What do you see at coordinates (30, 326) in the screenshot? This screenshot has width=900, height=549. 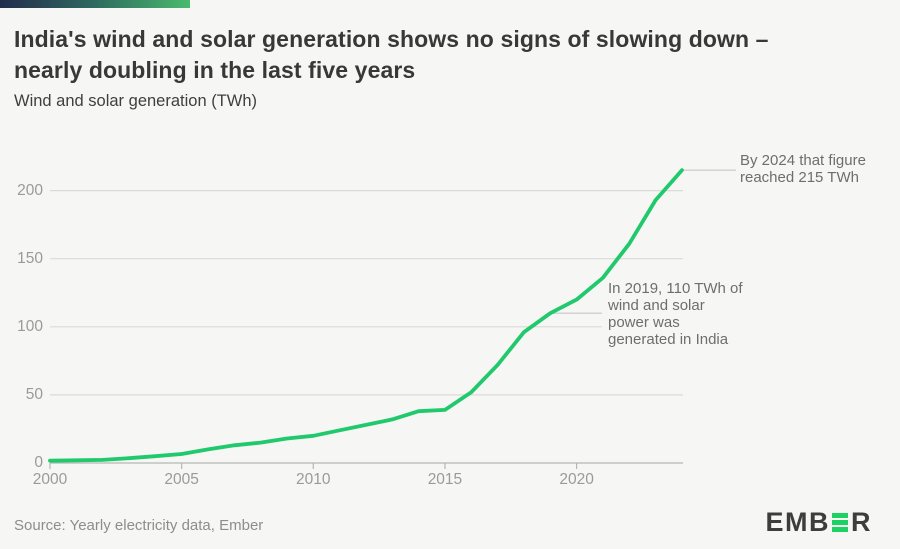 I see `y-tick-label: 100` at bounding box center [30, 326].